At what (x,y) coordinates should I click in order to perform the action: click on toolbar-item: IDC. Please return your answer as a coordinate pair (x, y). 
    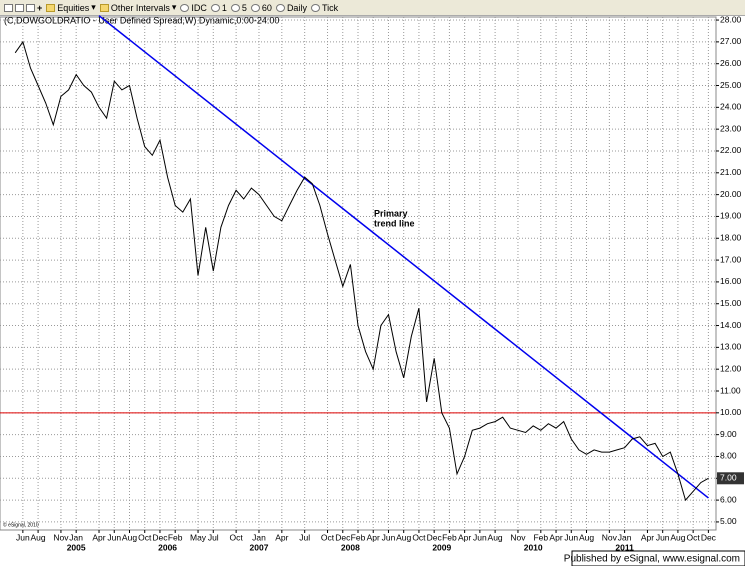
    Looking at the image, I should click on (193, 8).